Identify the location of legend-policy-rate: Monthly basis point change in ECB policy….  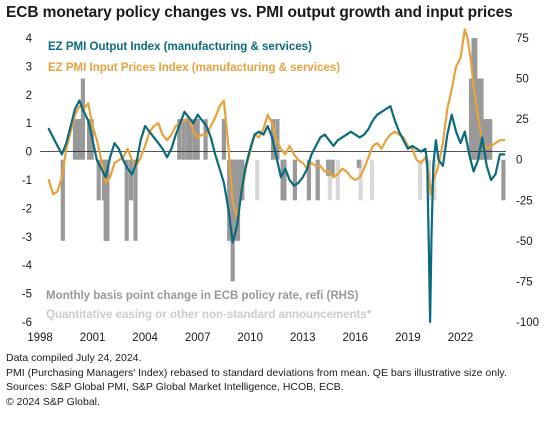
(202, 296).